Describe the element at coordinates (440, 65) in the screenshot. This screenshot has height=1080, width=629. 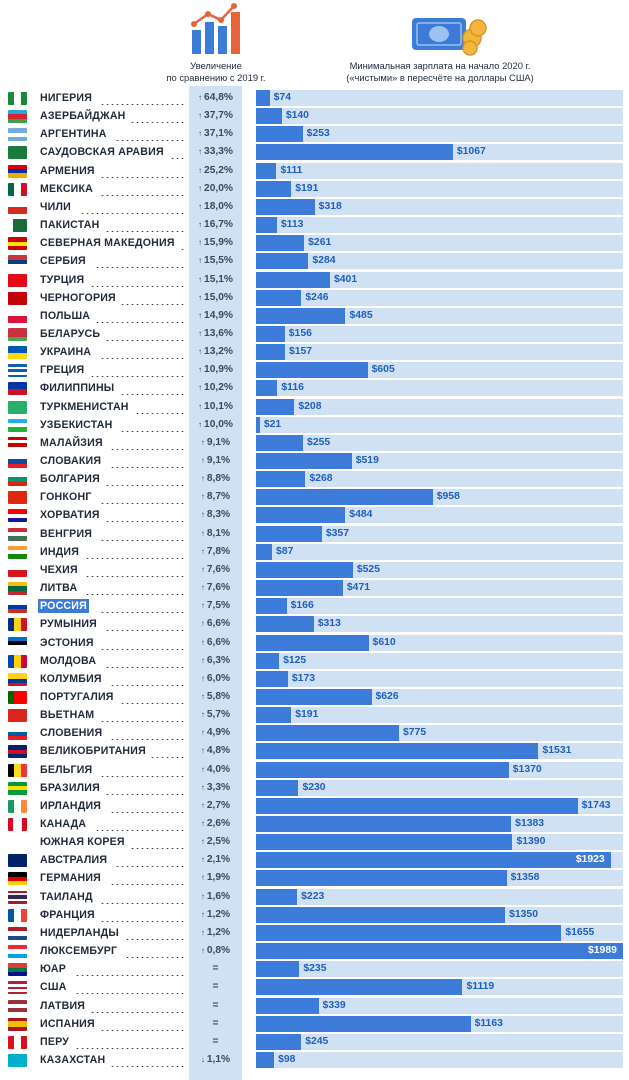
I see `wage-header-line1: Минимальная зарплата на начало 2020 г.` at that location.